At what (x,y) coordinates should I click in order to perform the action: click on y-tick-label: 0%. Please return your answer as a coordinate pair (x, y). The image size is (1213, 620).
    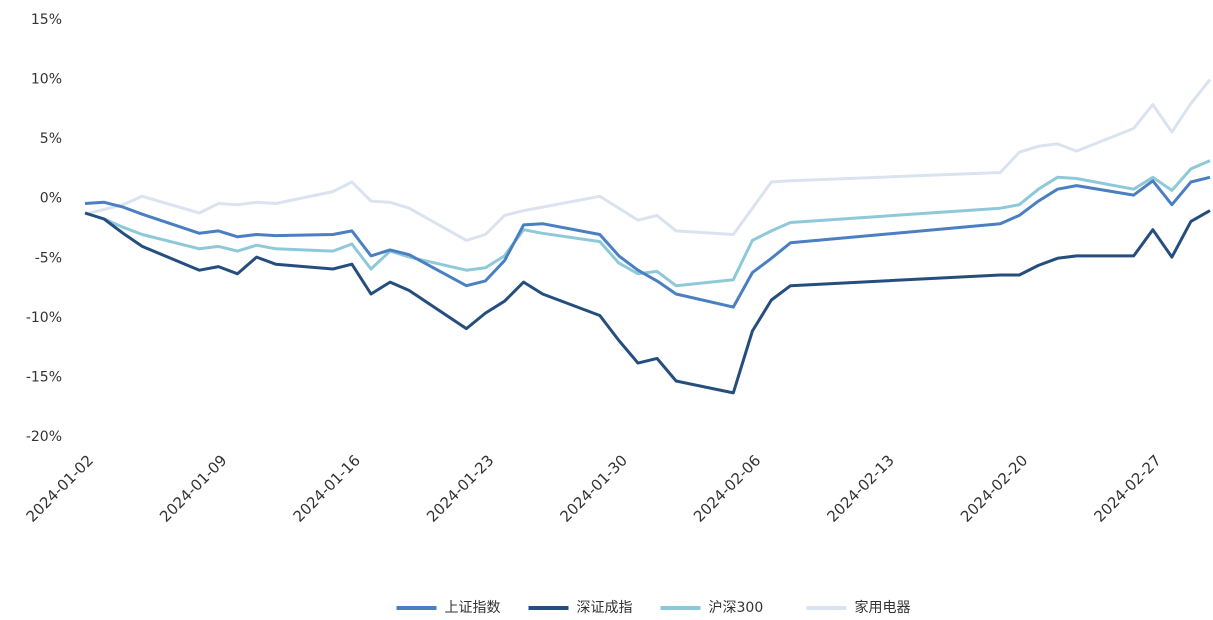
    Looking at the image, I should click on (51, 199).